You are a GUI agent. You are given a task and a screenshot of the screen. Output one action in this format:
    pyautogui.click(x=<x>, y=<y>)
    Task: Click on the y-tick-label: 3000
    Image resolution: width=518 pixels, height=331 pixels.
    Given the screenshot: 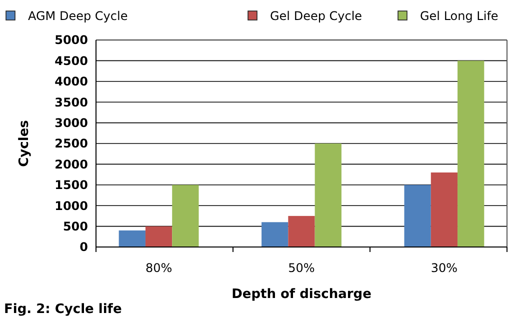 What is the action you would take?
    pyautogui.click(x=71, y=123)
    